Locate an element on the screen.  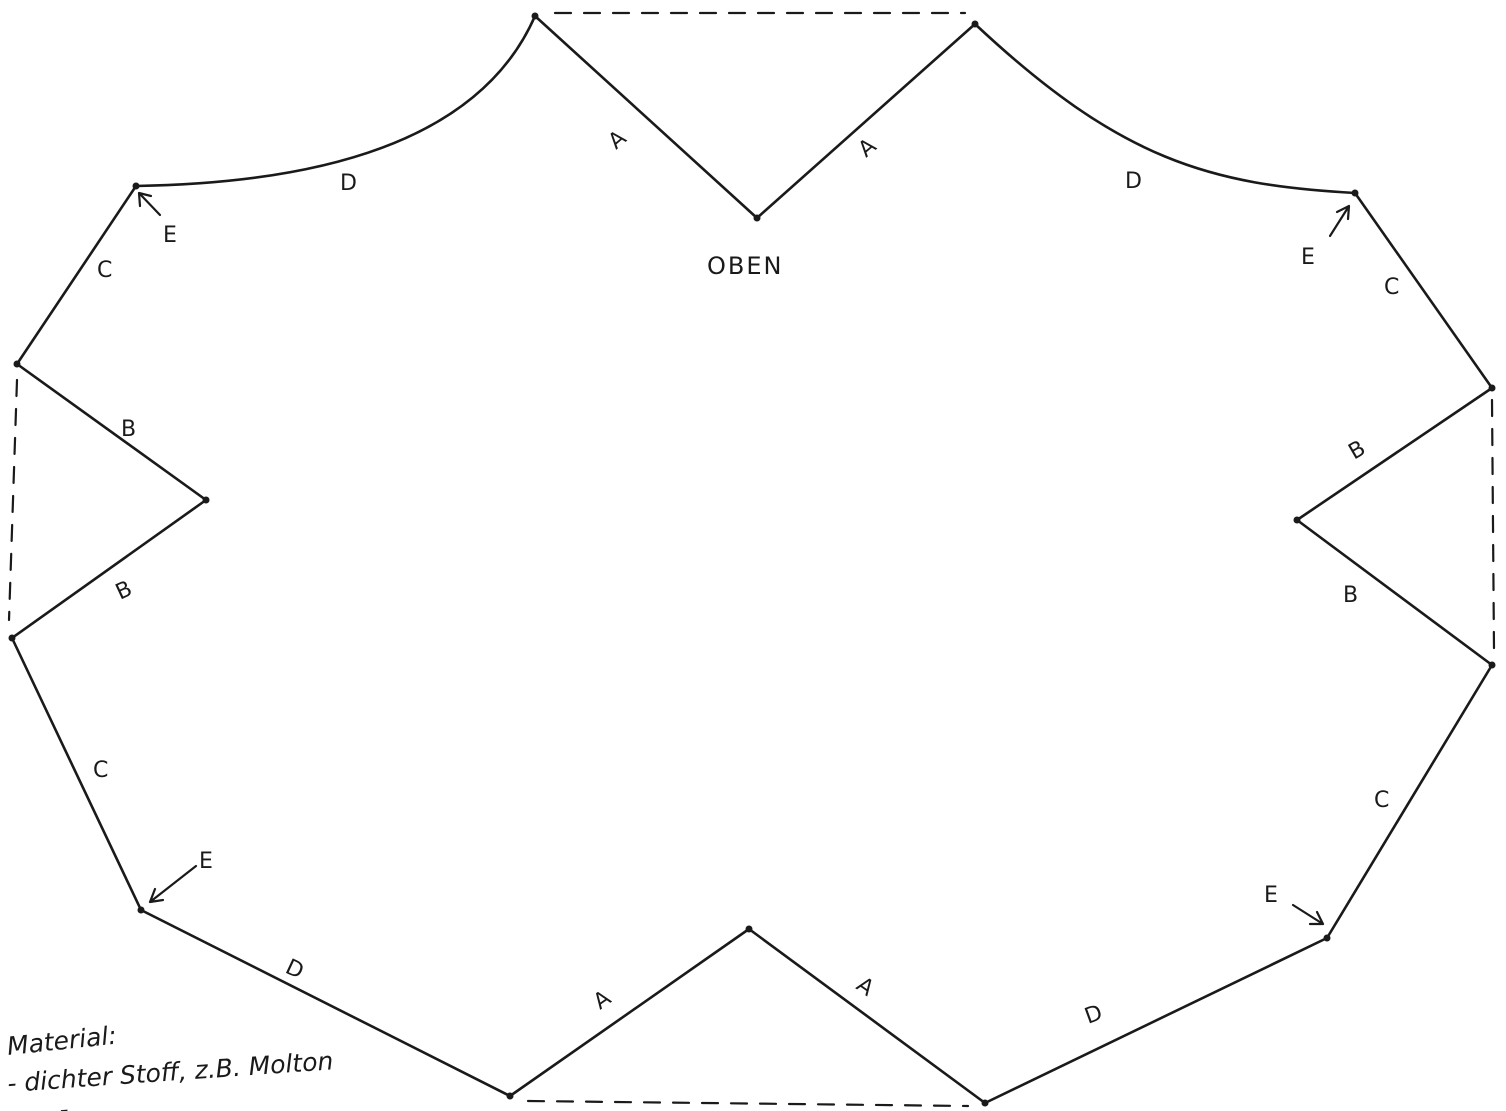
edge-label-b-right-lower: B is located at coordinates (1350, 595).